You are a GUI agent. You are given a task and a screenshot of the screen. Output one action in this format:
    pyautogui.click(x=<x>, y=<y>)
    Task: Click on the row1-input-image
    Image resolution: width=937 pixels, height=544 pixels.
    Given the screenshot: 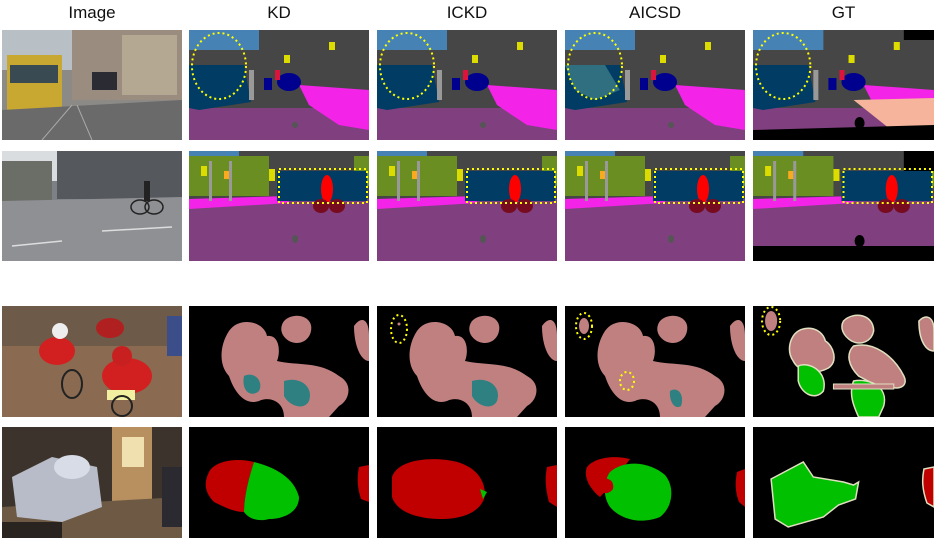 What is the action you would take?
    pyautogui.click(x=92, y=85)
    